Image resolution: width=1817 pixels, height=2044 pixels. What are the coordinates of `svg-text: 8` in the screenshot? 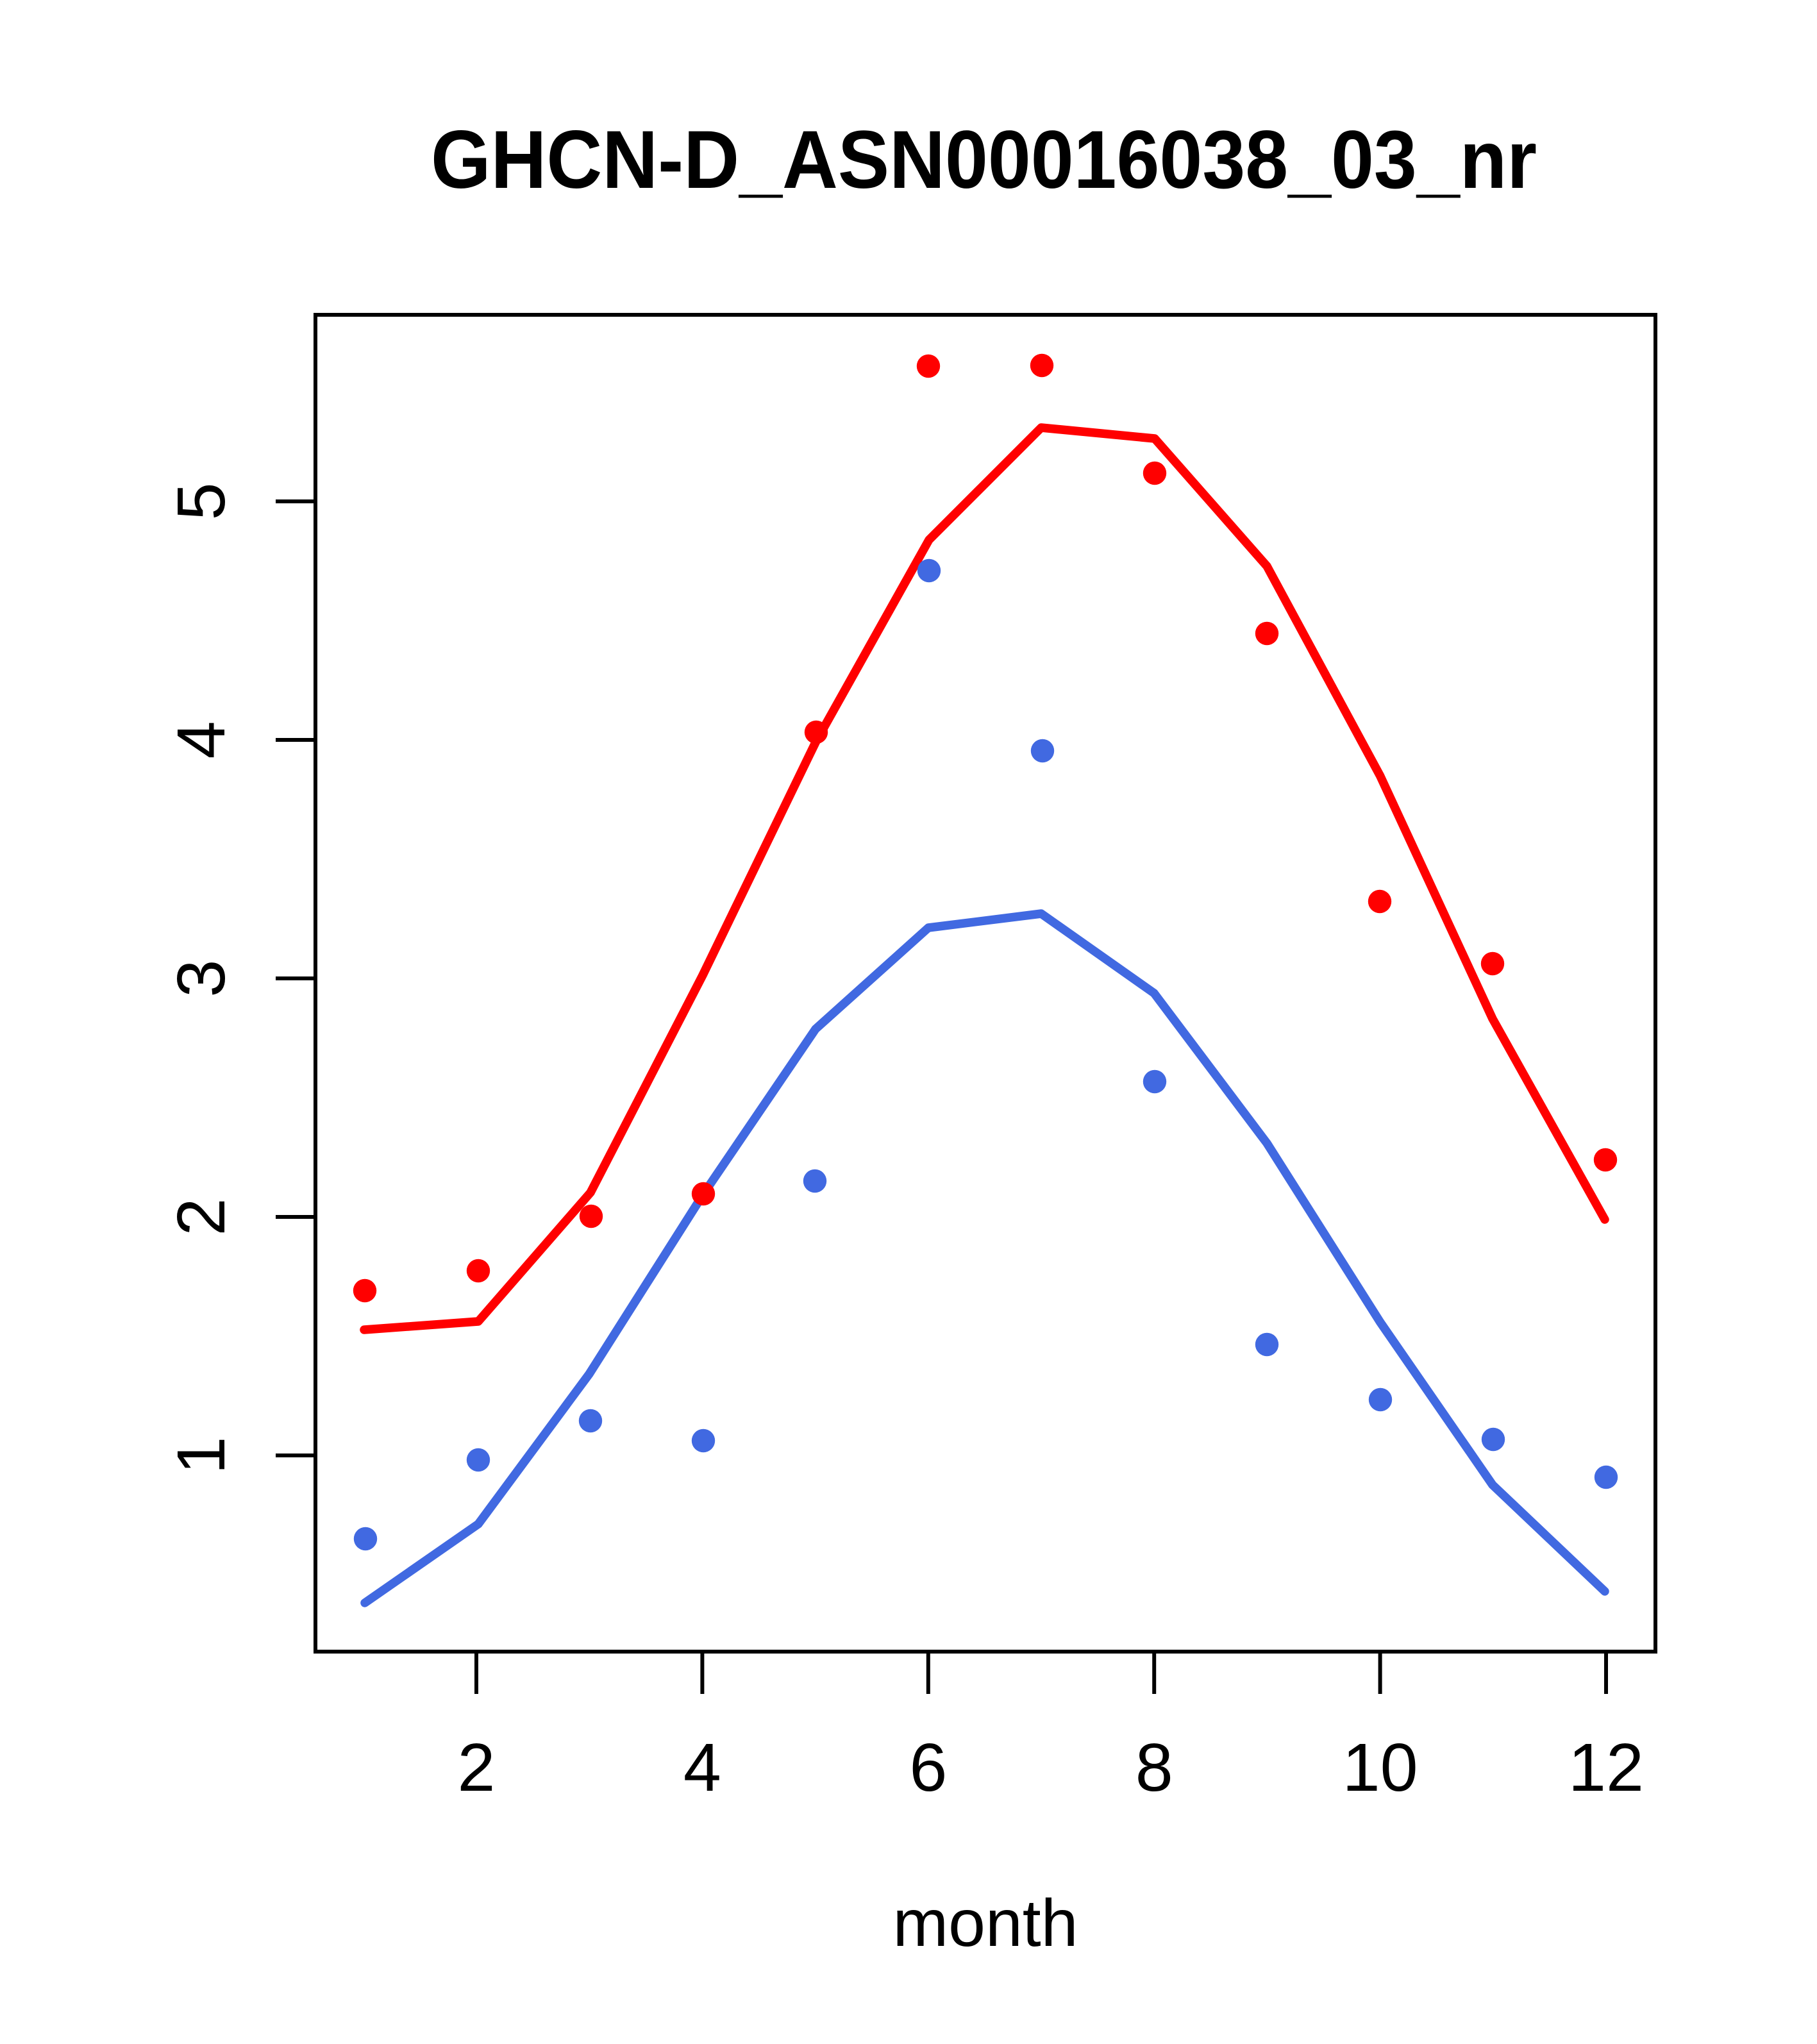 It's located at (1154, 1767).